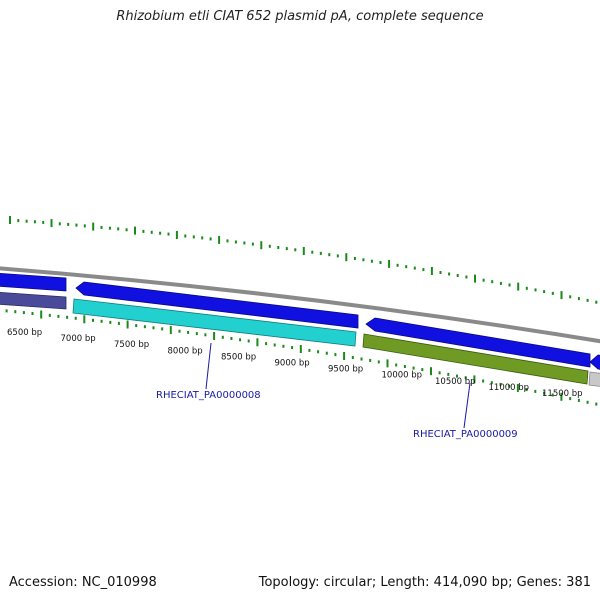  Describe the element at coordinates (33, 300) in the screenshot. I see `cds-segment-purple` at that location.